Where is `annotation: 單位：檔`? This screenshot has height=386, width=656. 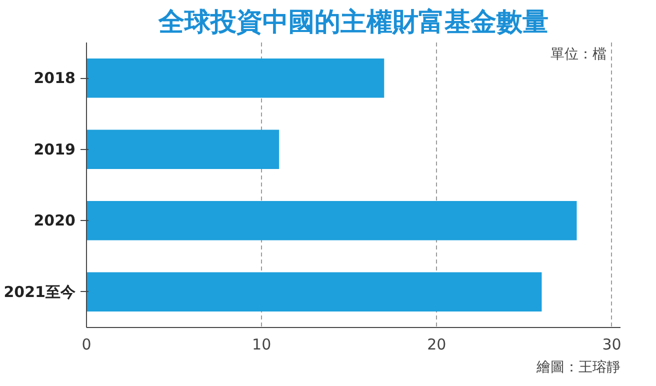
annotation: 單位：檔 is located at coordinates (578, 54).